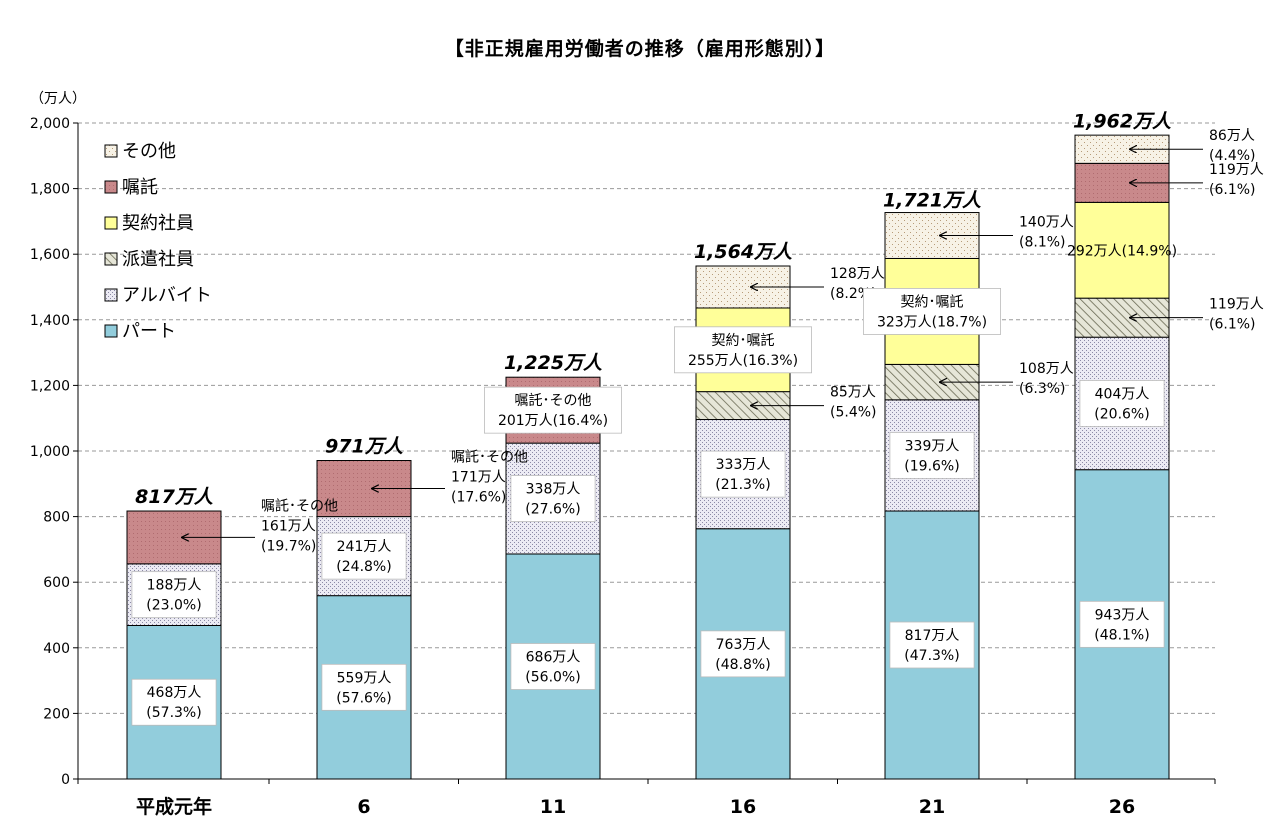  Describe the element at coordinates (743, 645) in the screenshot. I see `segment-label-line: 763万人` at that location.